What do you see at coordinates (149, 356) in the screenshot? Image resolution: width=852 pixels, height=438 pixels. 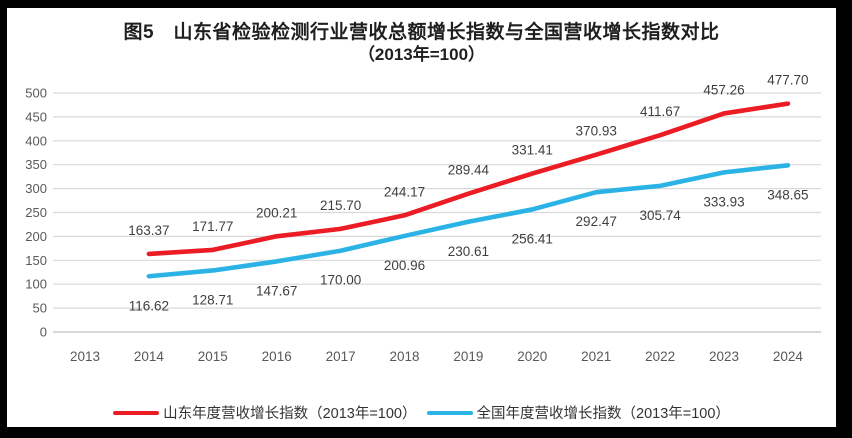 I see `x-axis-tick-label: 2014` at bounding box center [149, 356].